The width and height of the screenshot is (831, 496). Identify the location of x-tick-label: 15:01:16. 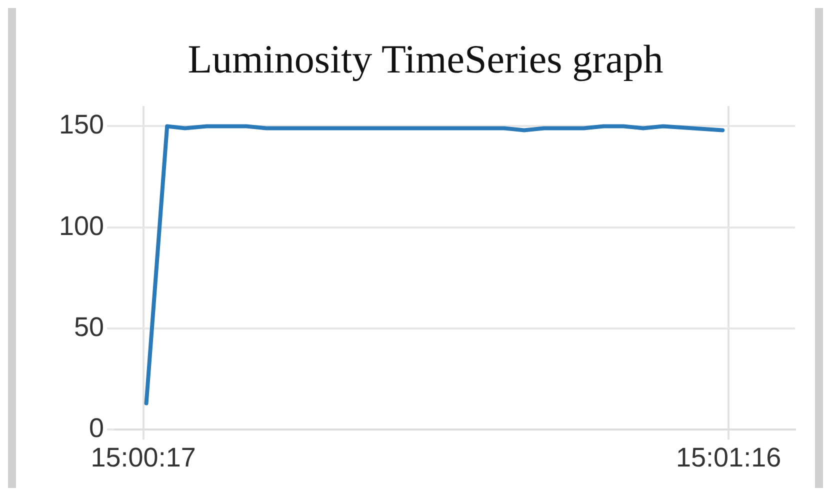
(729, 457).